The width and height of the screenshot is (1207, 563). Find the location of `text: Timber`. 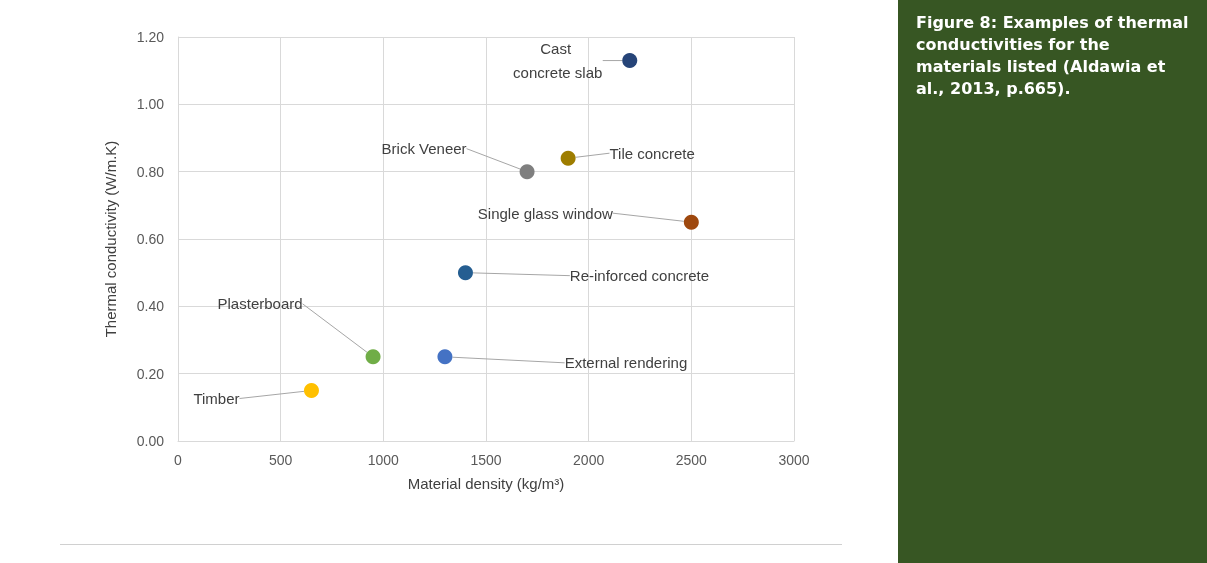

text: Timber is located at coordinates (216, 398).